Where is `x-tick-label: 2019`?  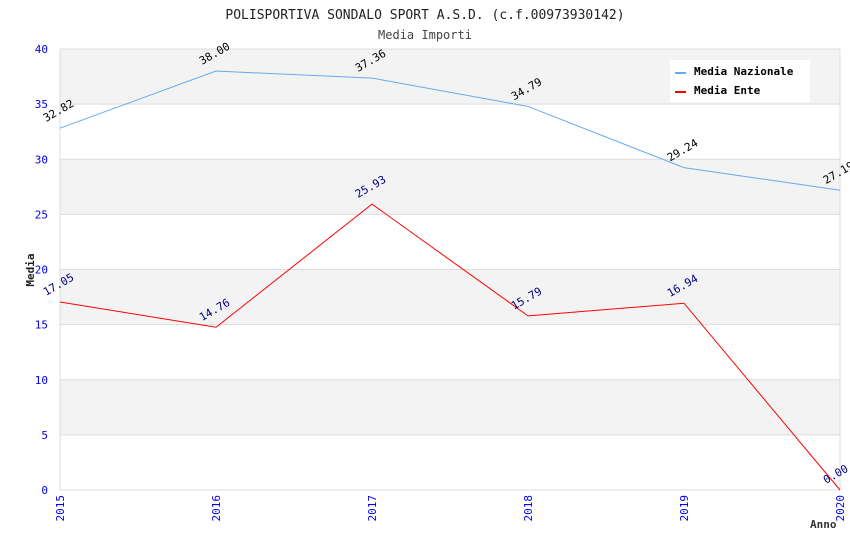 x-tick-label: 2019 is located at coordinates (684, 508).